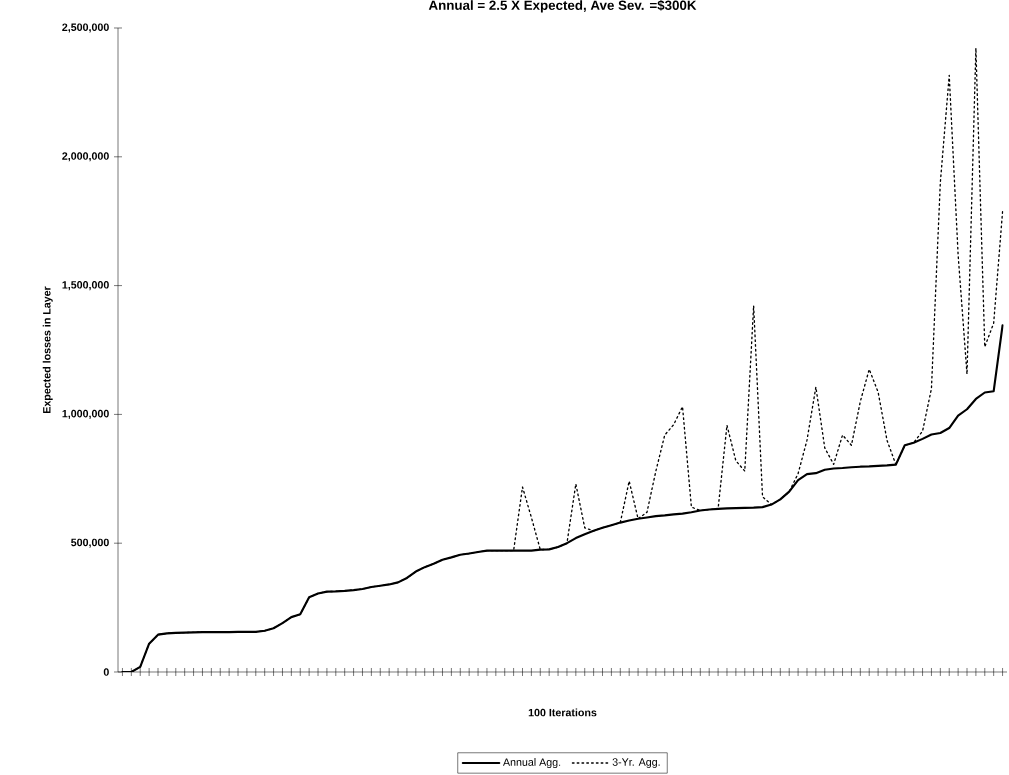 This screenshot has width=1009, height=775. What do you see at coordinates (90, 543) in the screenshot?
I see `y-tick-label: 500,000` at bounding box center [90, 543].